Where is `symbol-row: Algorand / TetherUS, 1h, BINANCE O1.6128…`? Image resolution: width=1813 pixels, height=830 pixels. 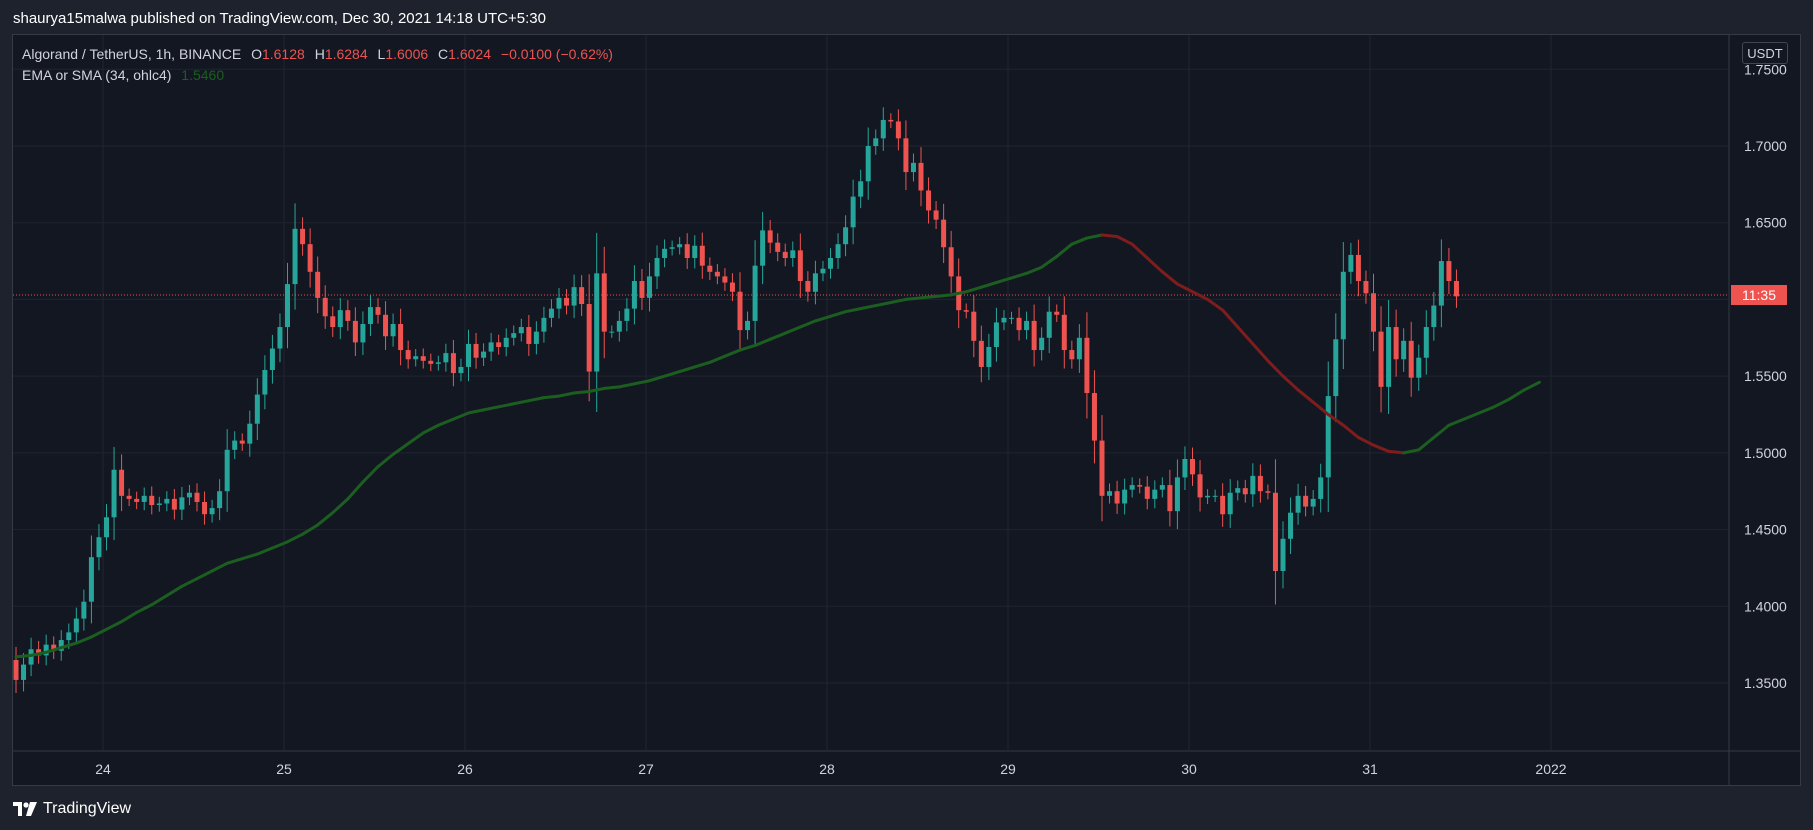
symbol-row: Algorand / TetherUS, 1h, BINANCE O1.6128… is located at coordinates (317, 54).